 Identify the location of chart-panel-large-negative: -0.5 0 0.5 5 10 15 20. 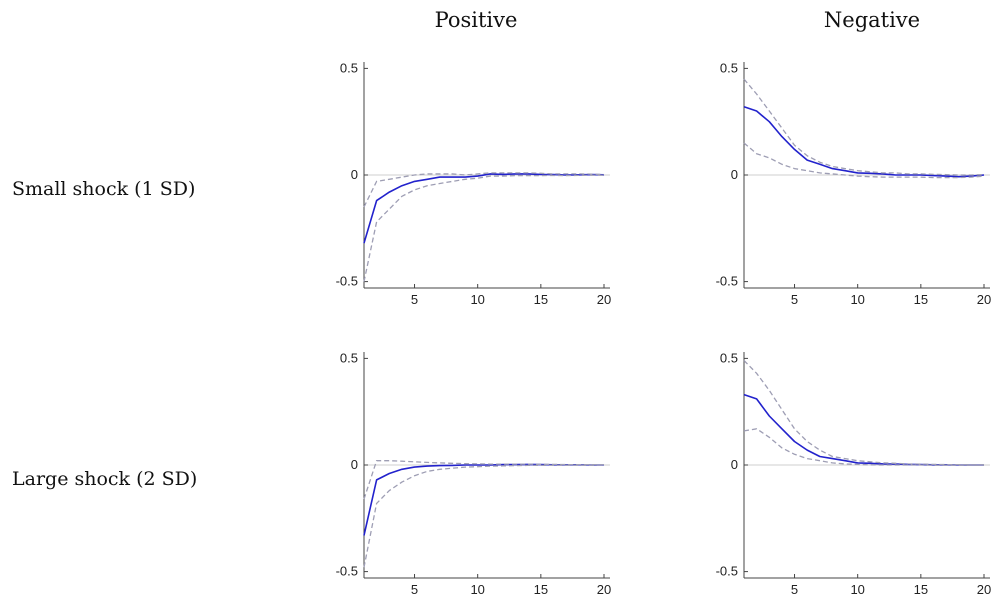
(854, 473).